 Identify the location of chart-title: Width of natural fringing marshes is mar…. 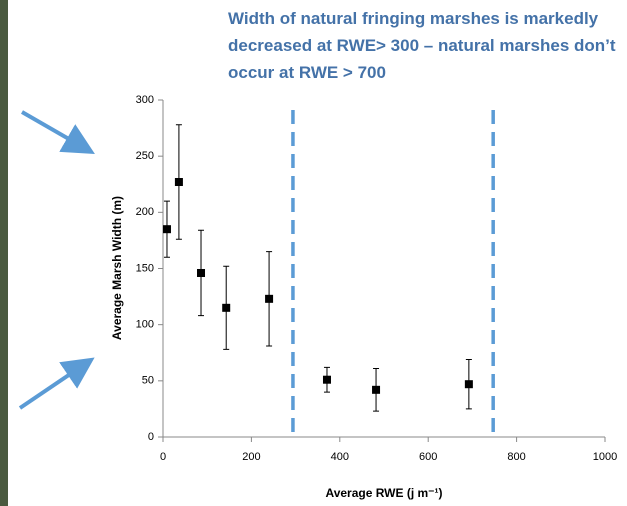
(413, 18).